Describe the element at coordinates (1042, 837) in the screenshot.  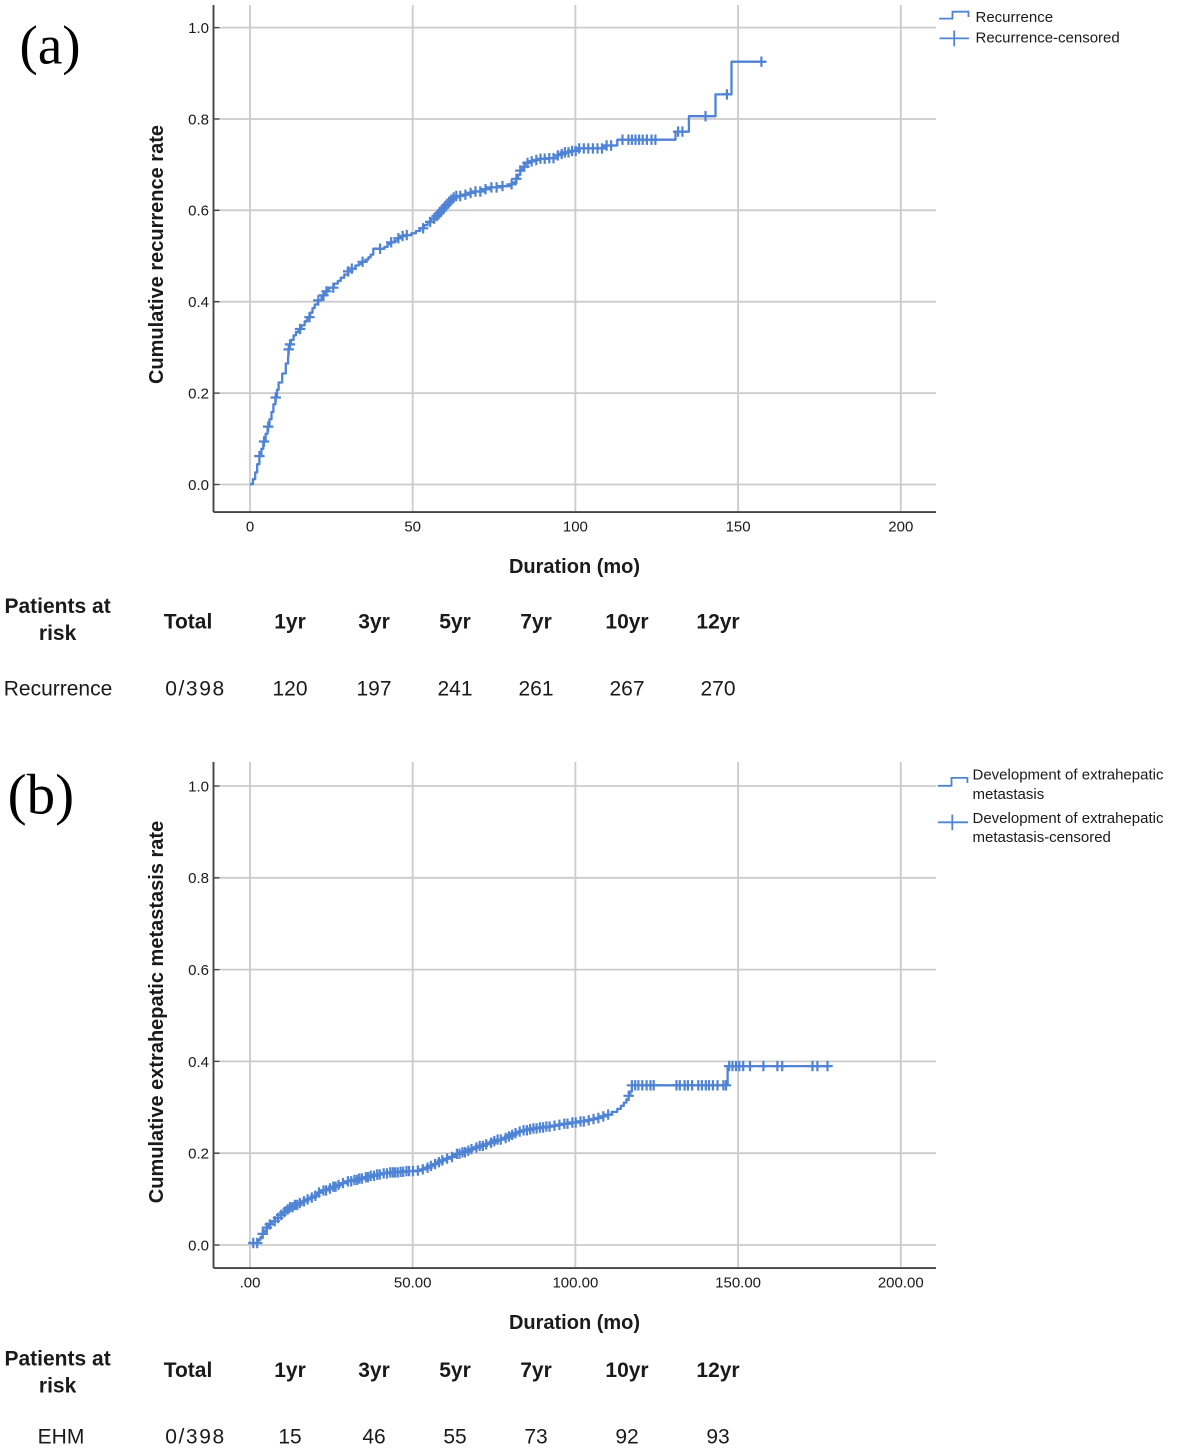
I see `svg-text: metastasis-censored` at that location.